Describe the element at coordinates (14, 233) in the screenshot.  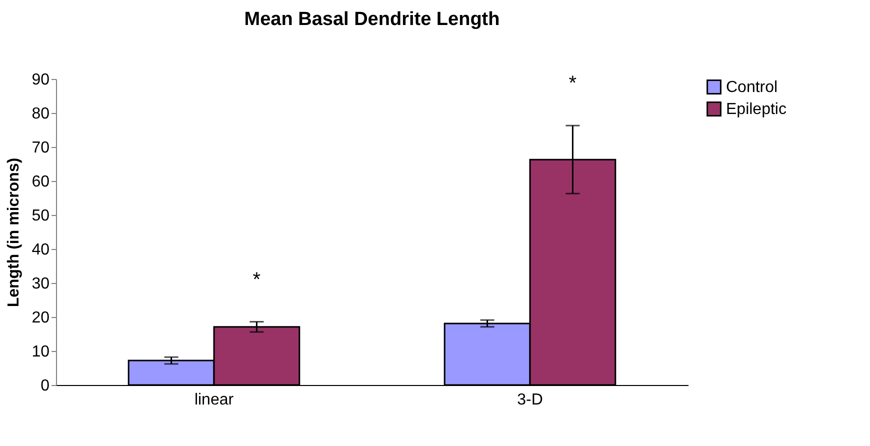
I see `y-axis-title: Length (in microns)` at that location.